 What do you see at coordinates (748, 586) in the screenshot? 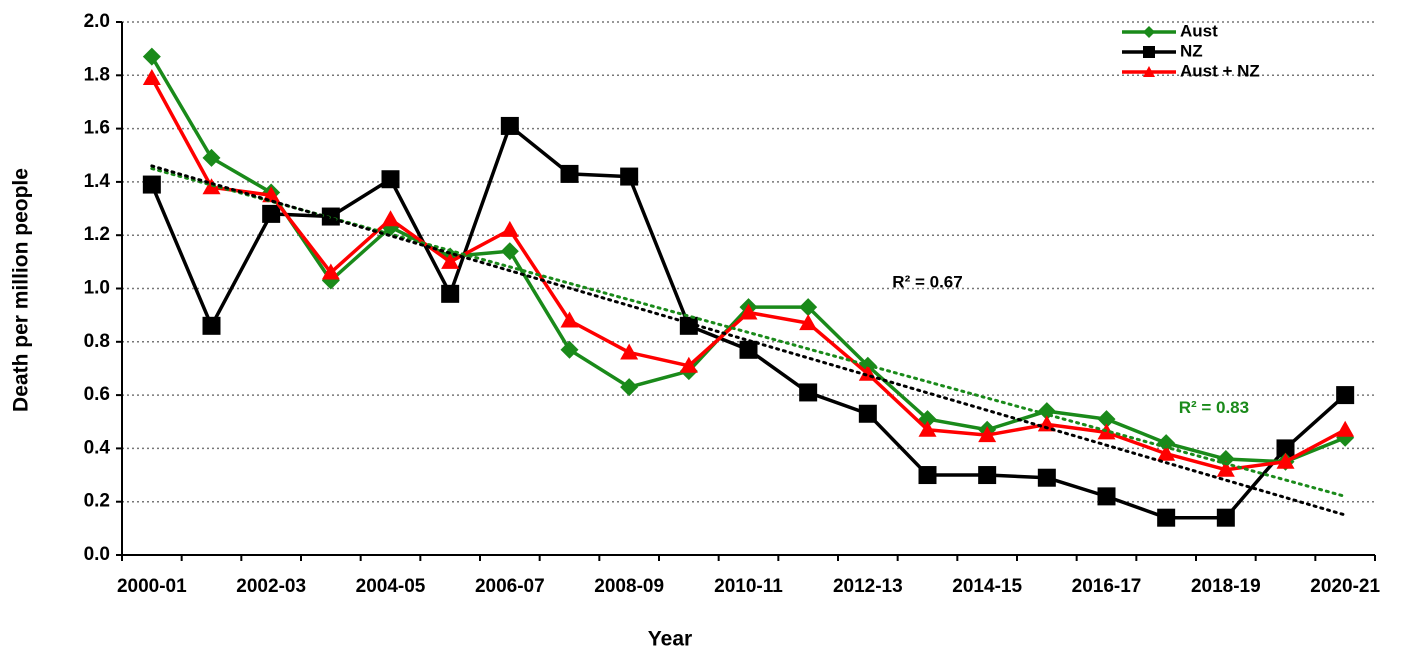
I see `x-tick-label: 2010-11` at bounding box center [748, 586].